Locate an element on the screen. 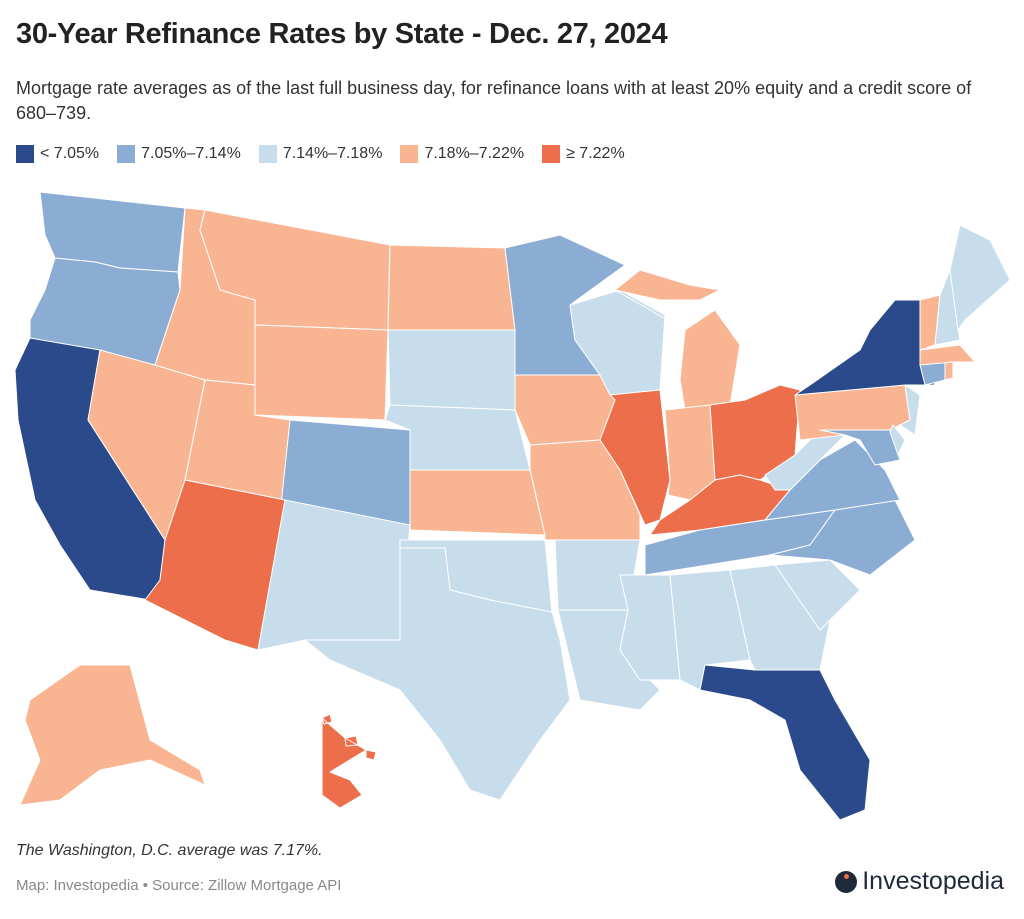 The width and height of the screenshot is (1024, 919). state-ny is located at coordinates (865, 347).